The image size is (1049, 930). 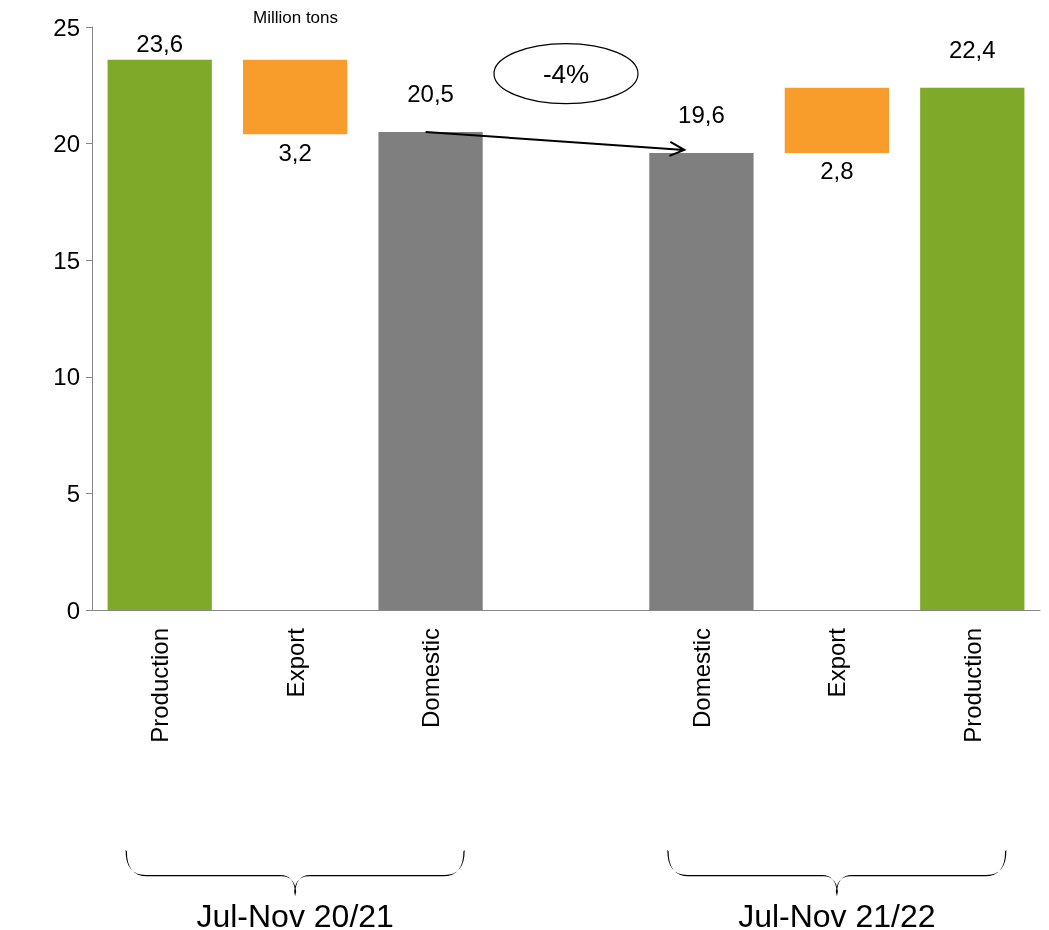 What do you see at coordinates (66, 144) in the screenshot?
I see `y-tick-label: 20` at bounding box center [66, 144].